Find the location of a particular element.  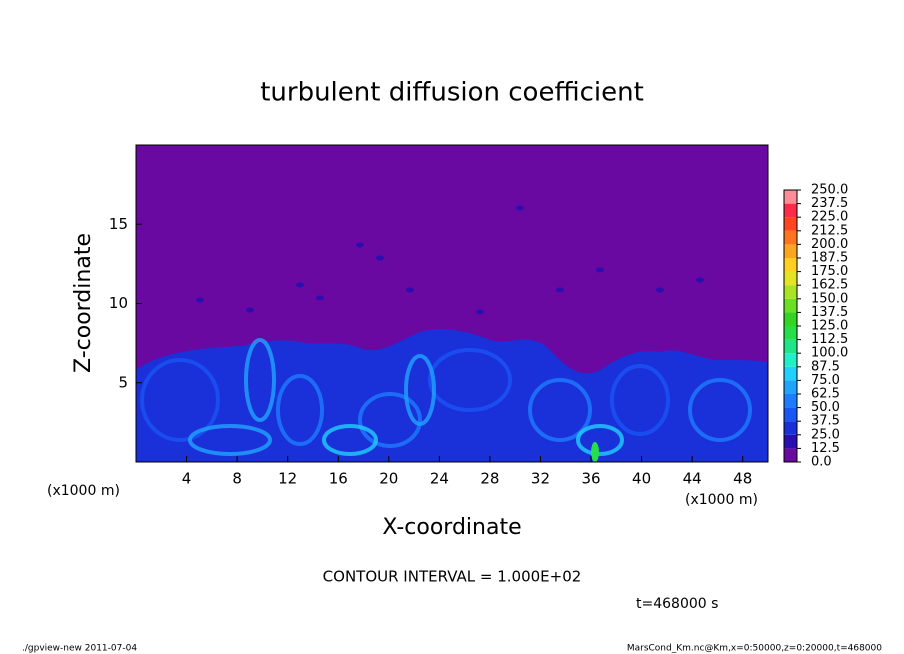

x-axis-label: X-coordinate is located at coordinates (451, 527).